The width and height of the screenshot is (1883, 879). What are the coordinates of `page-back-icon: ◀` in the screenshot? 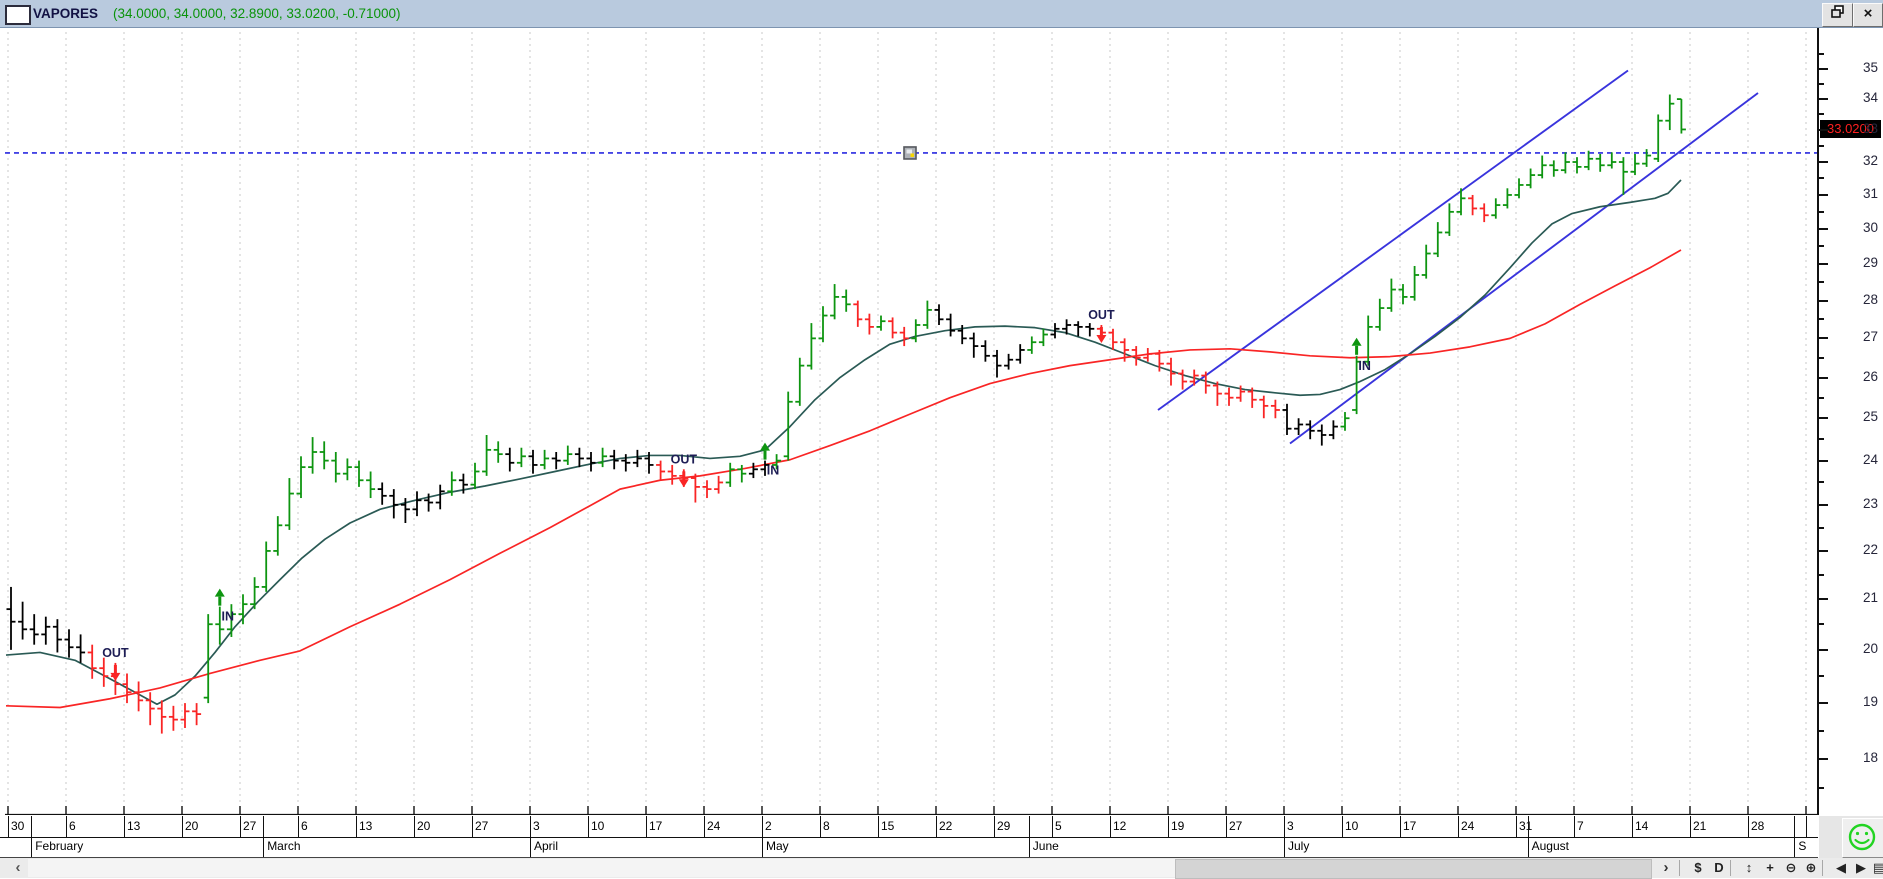 It's located at (1841, 867).